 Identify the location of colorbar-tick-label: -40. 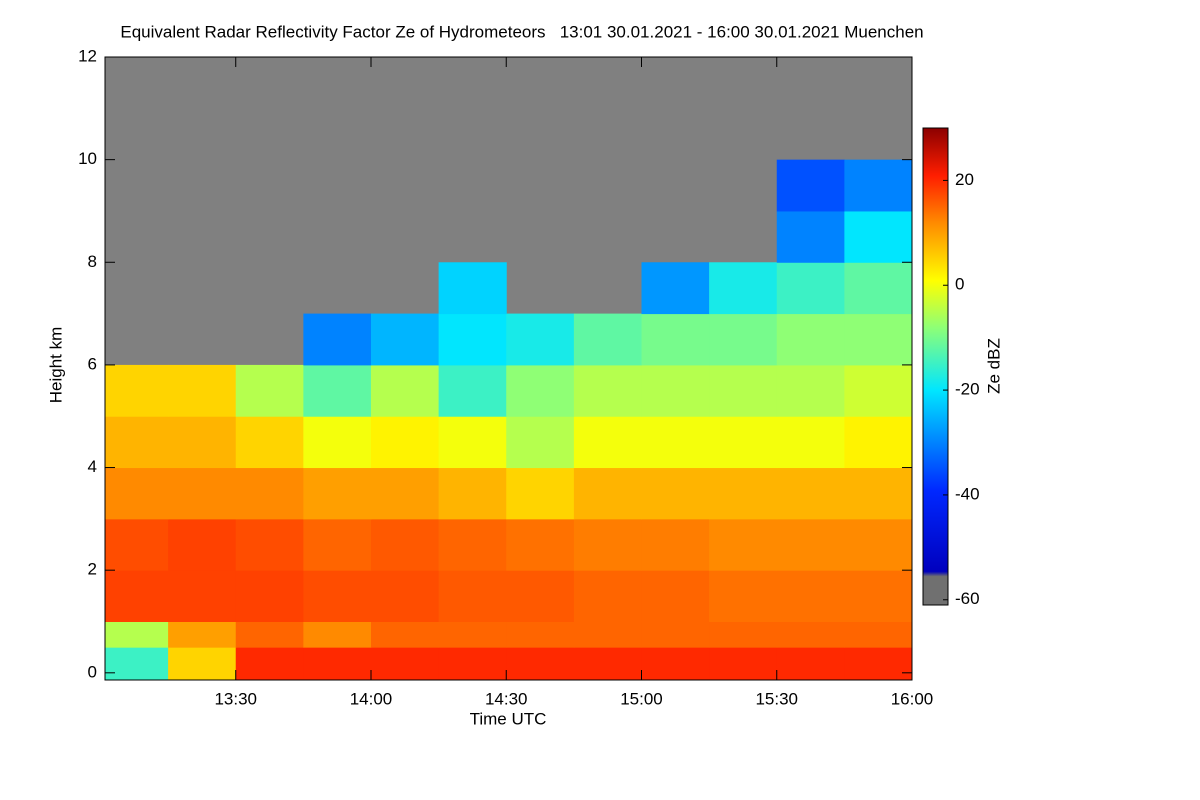
(967, 493).